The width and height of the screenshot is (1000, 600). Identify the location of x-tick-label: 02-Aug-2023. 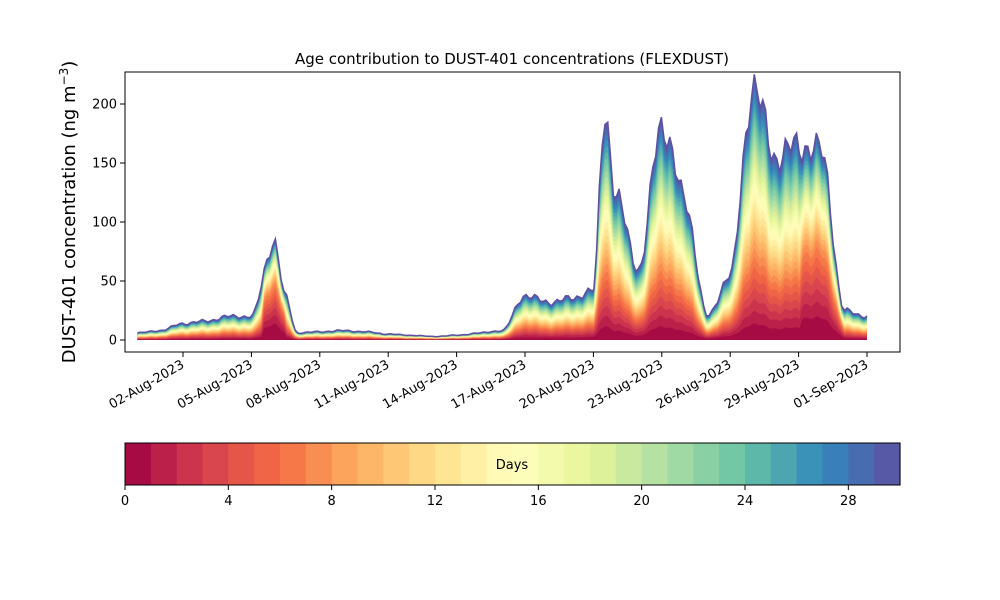
(147, 384).